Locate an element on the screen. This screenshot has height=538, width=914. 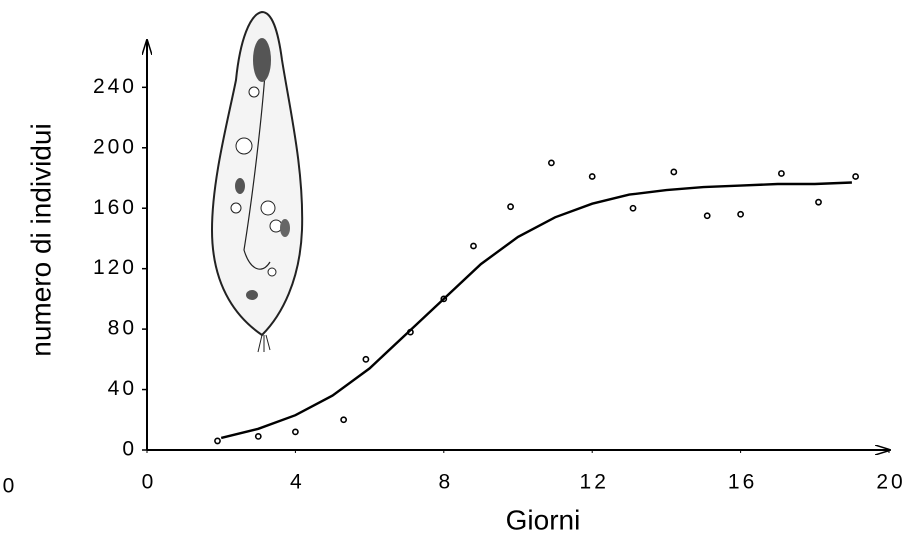
y-tick-label: 240 is located at coordinates (115, 86).